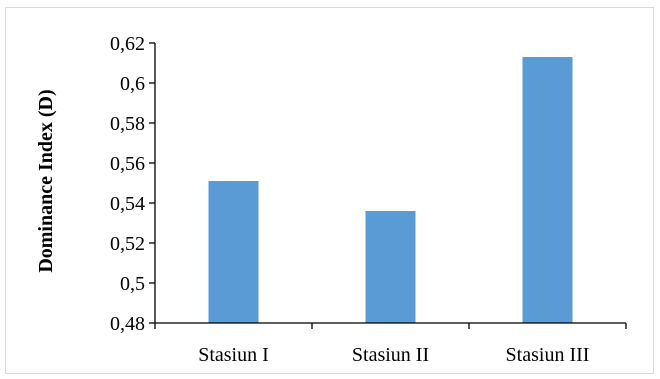 The image size is (660, 379). Describe the element at coordinates (127, 204) in the screenshot. I see `y-tick-label: 0,54` at that location.